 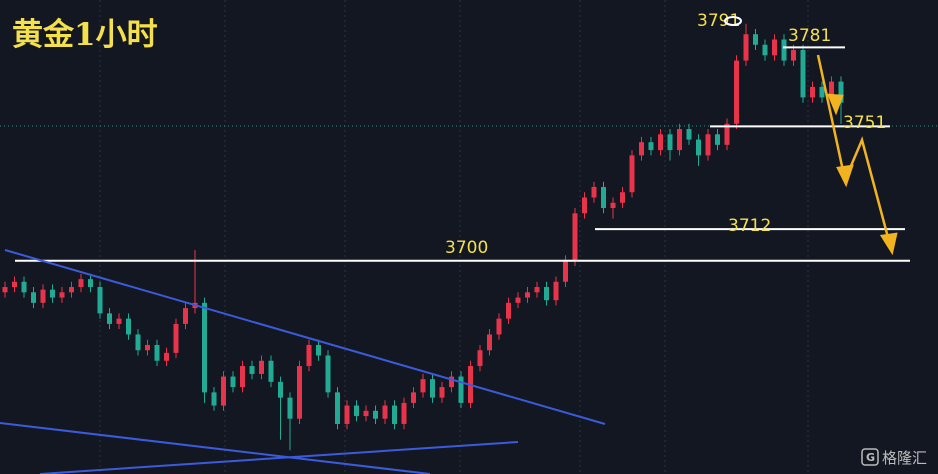 I want to click on level-label: 3700, so click(x=466, y=248).